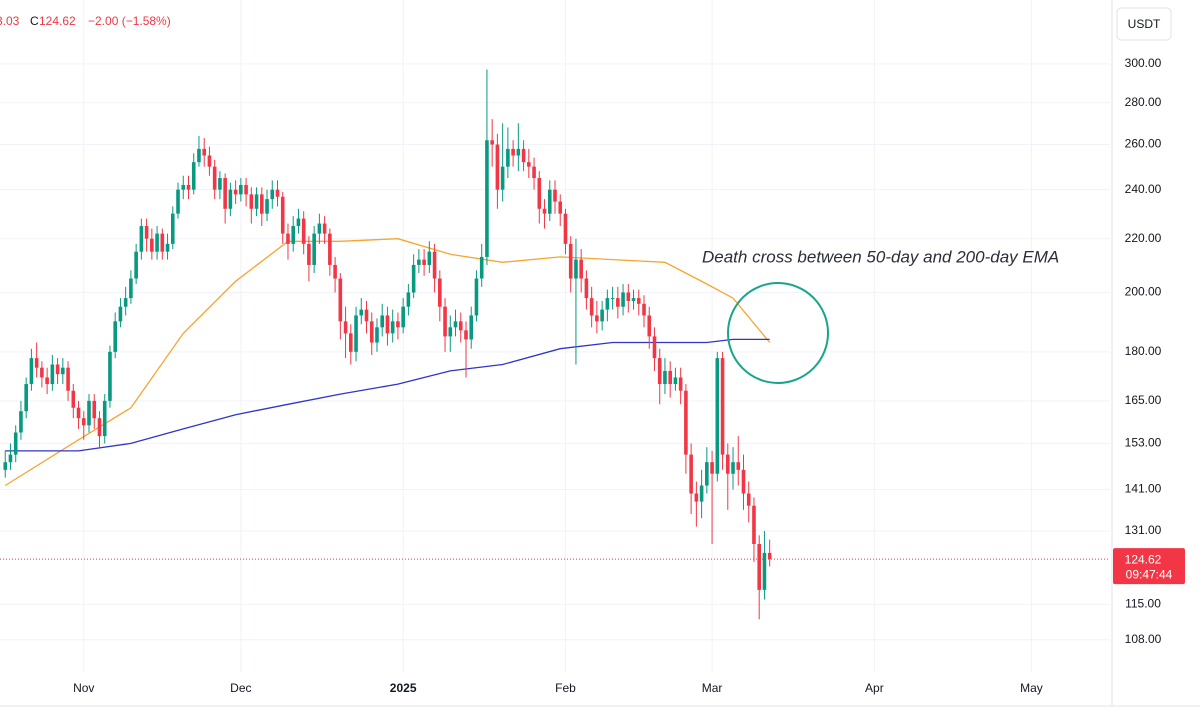 The height and width of the screenshot is (720, 1200). What do you see at coordinates (712, 688) in the screenshot?
I see `x-tick-label: Mar` at bounding box center [712, 688].